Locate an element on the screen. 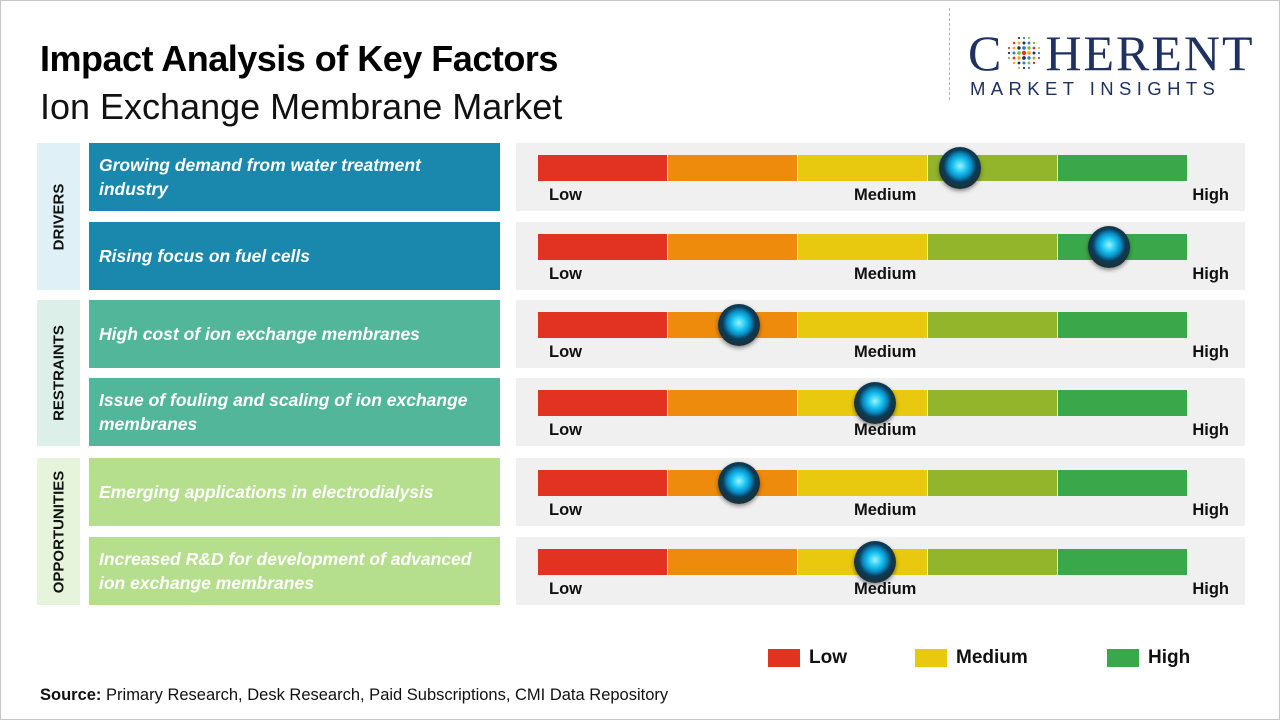  category-band-restraints: RESTRAINTS is located at coordinates (58, 373).